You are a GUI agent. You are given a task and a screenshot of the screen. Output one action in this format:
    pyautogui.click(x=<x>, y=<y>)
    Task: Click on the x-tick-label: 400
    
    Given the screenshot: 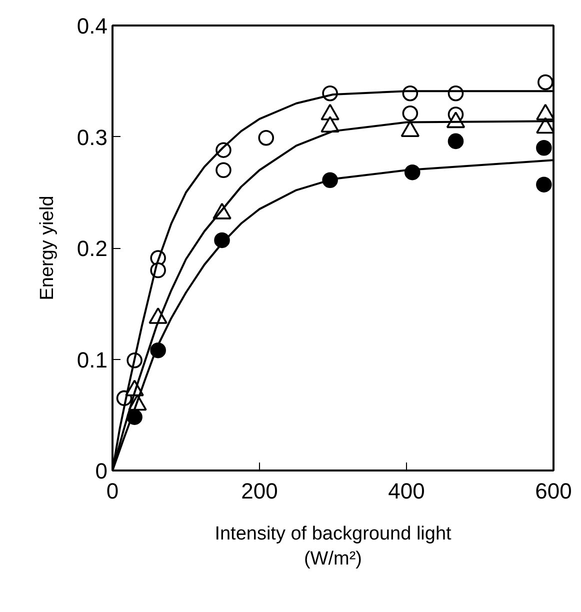 What is the action you would take?
    pyautogui.click(x=406, y=491)
    